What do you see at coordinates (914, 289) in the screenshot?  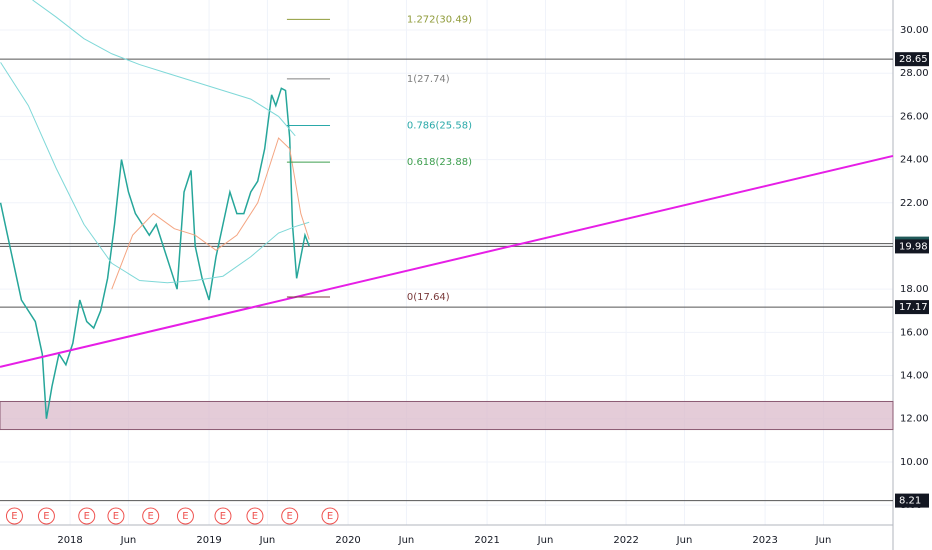 I see `y-tick-label: 18.00` at bounding box center [914, 289].